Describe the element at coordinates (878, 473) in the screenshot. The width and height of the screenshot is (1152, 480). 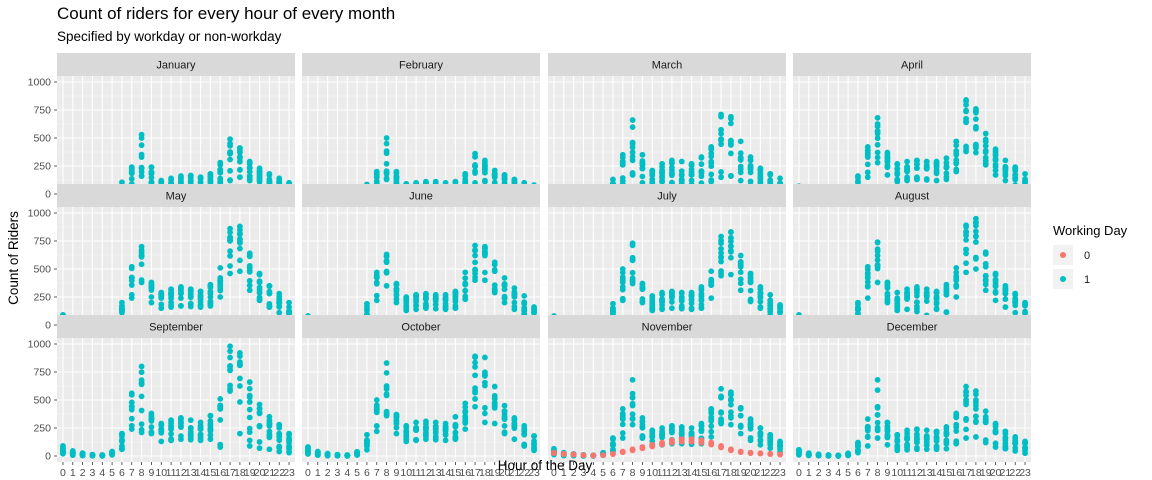
I see `x-tick-label: 8` at that location.